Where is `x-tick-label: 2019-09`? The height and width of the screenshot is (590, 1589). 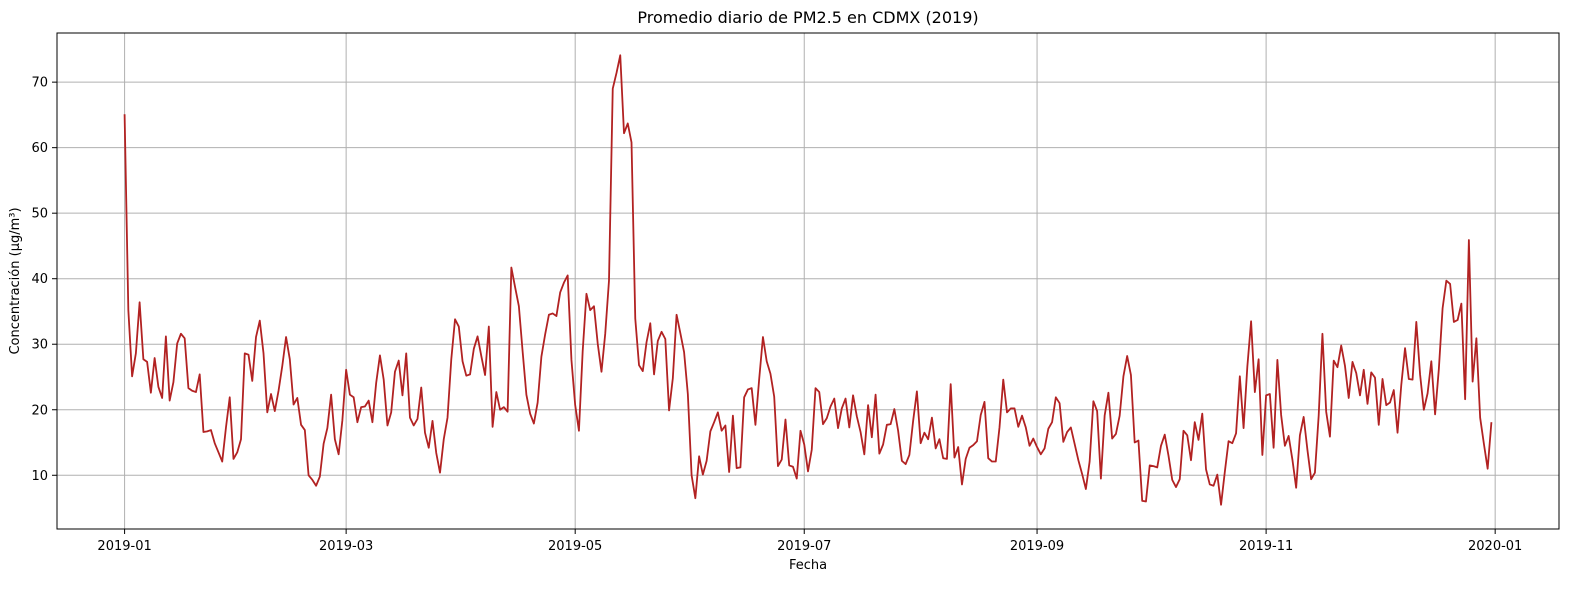 x-tick-label: 2019-09 is located at coordinates (1037, 546).